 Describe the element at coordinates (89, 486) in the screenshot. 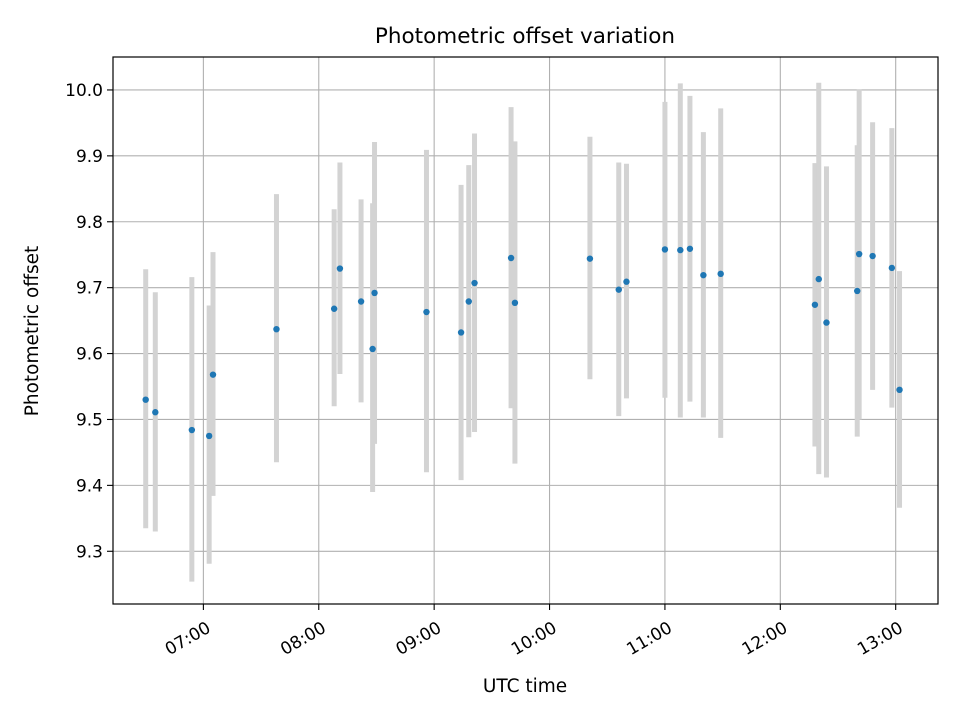

I see `y-tick-label: 9.4` at that location.